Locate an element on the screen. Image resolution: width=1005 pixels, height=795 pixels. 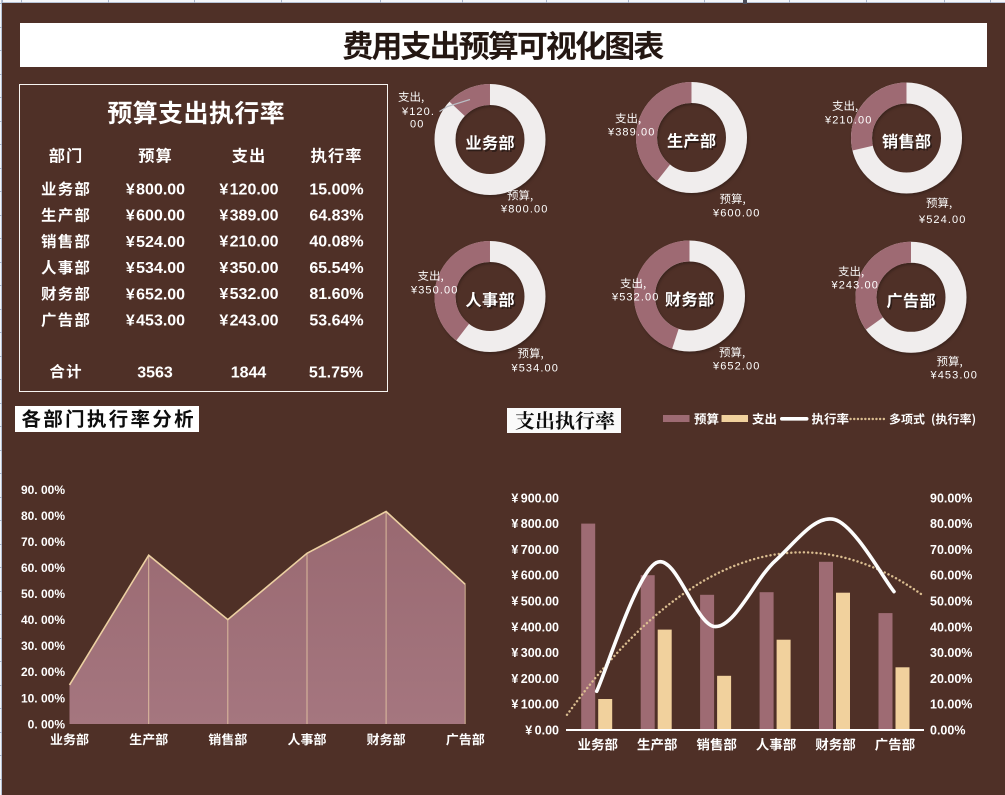
svg-text: ¥ 700.00 is located at coordinates (535, 550).